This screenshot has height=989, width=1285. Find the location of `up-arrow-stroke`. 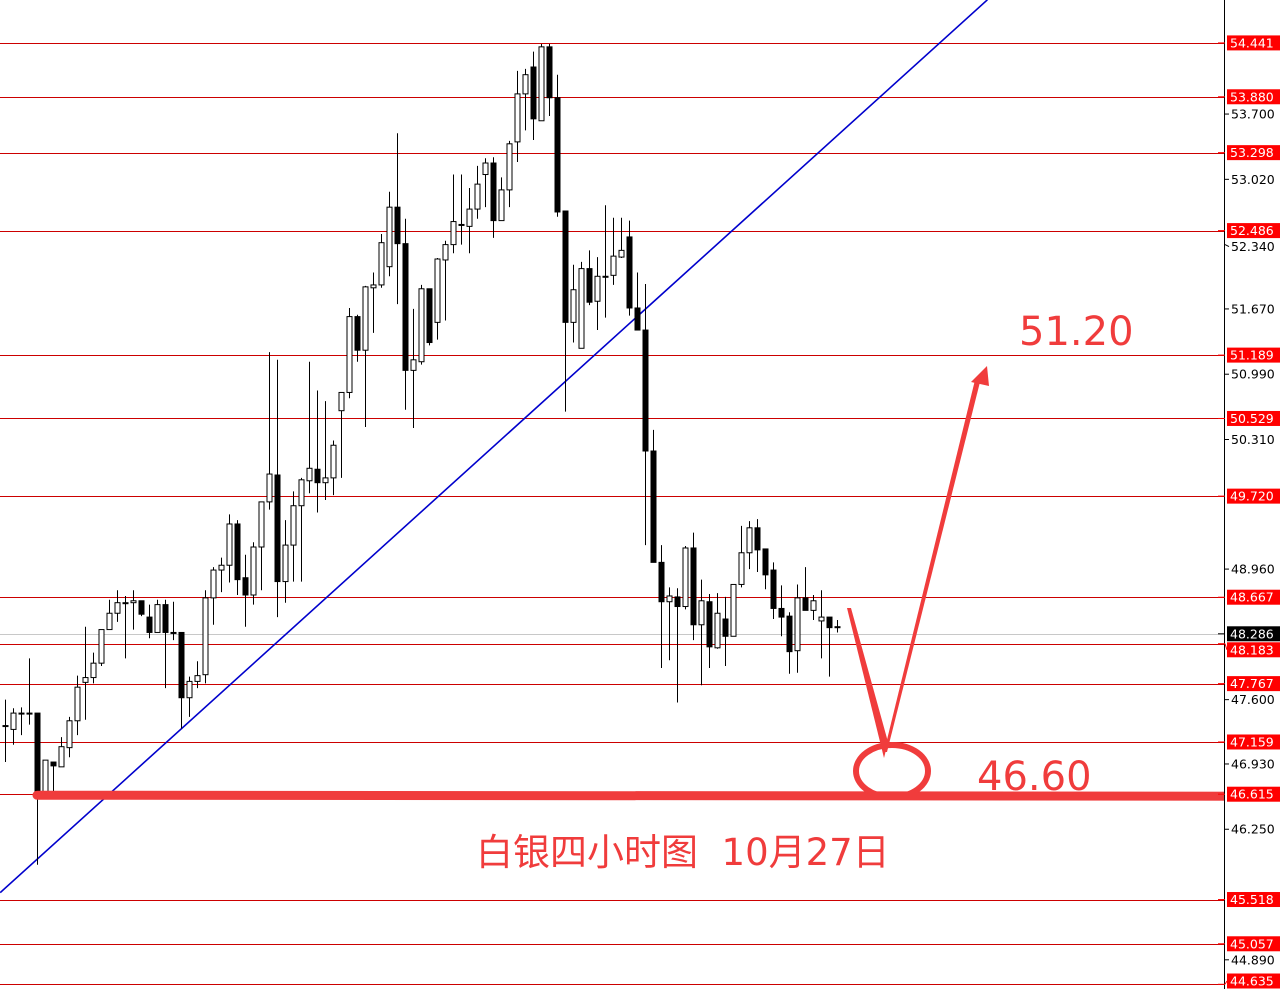

up-arrow-stroke is located at coordinates (932, 566).